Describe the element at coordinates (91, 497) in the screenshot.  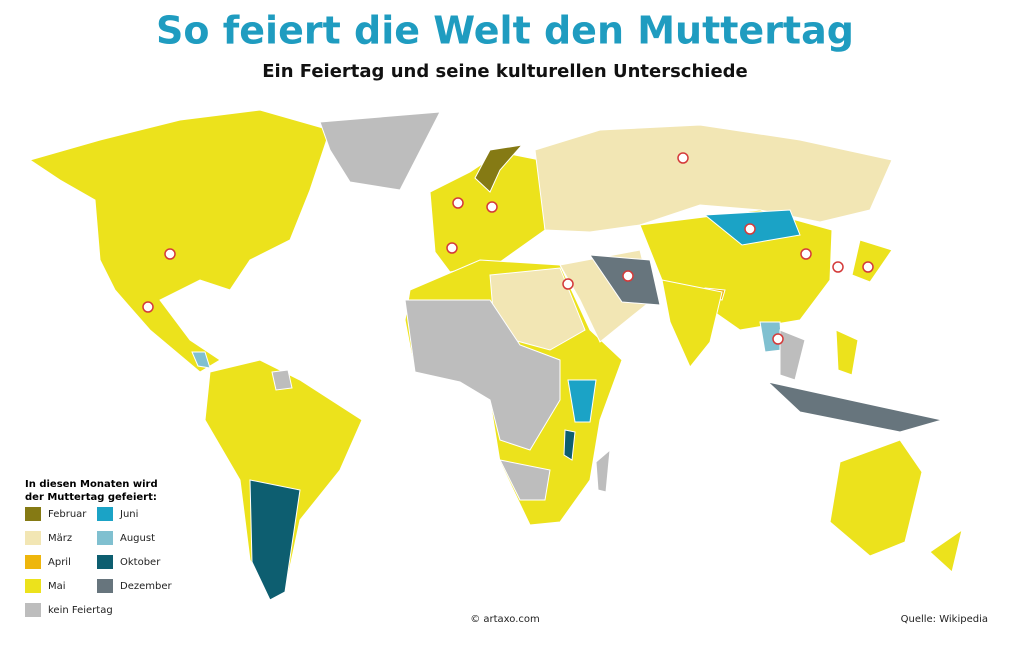
I see `legend-heading: der Muttertag gefeiert:` at that location.